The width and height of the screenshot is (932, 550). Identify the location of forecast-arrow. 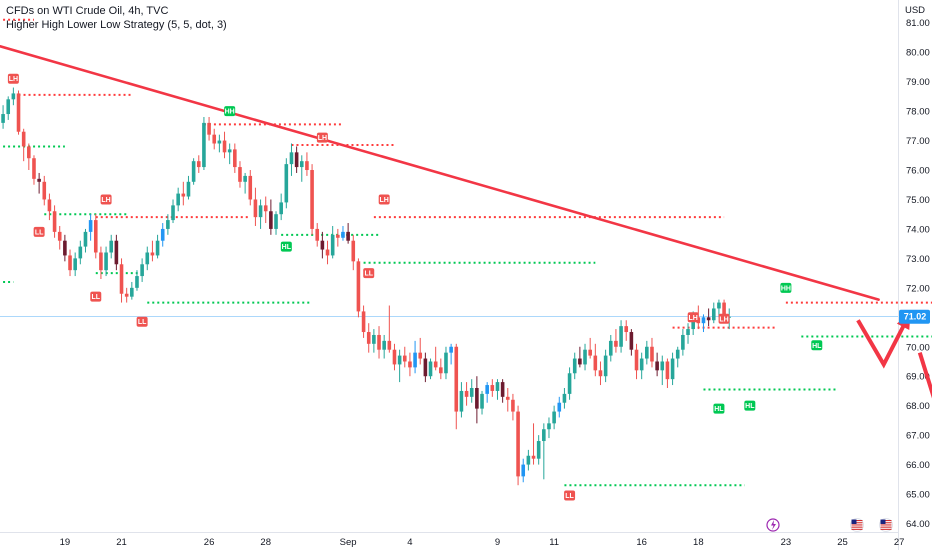
(924, 394).